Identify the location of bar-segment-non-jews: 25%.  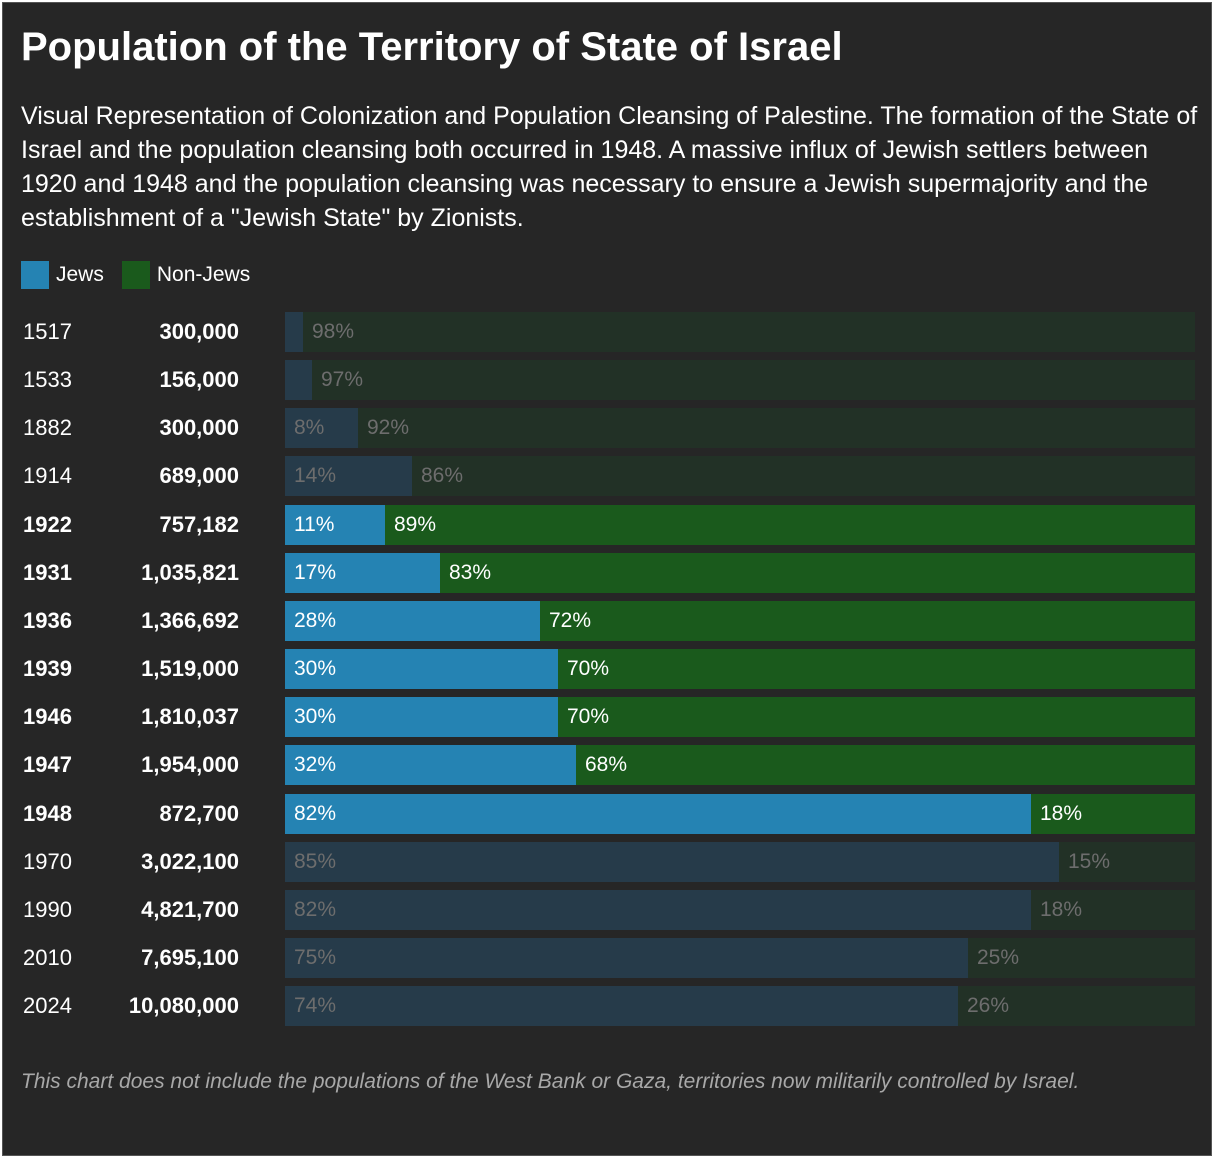
(1081, 957).